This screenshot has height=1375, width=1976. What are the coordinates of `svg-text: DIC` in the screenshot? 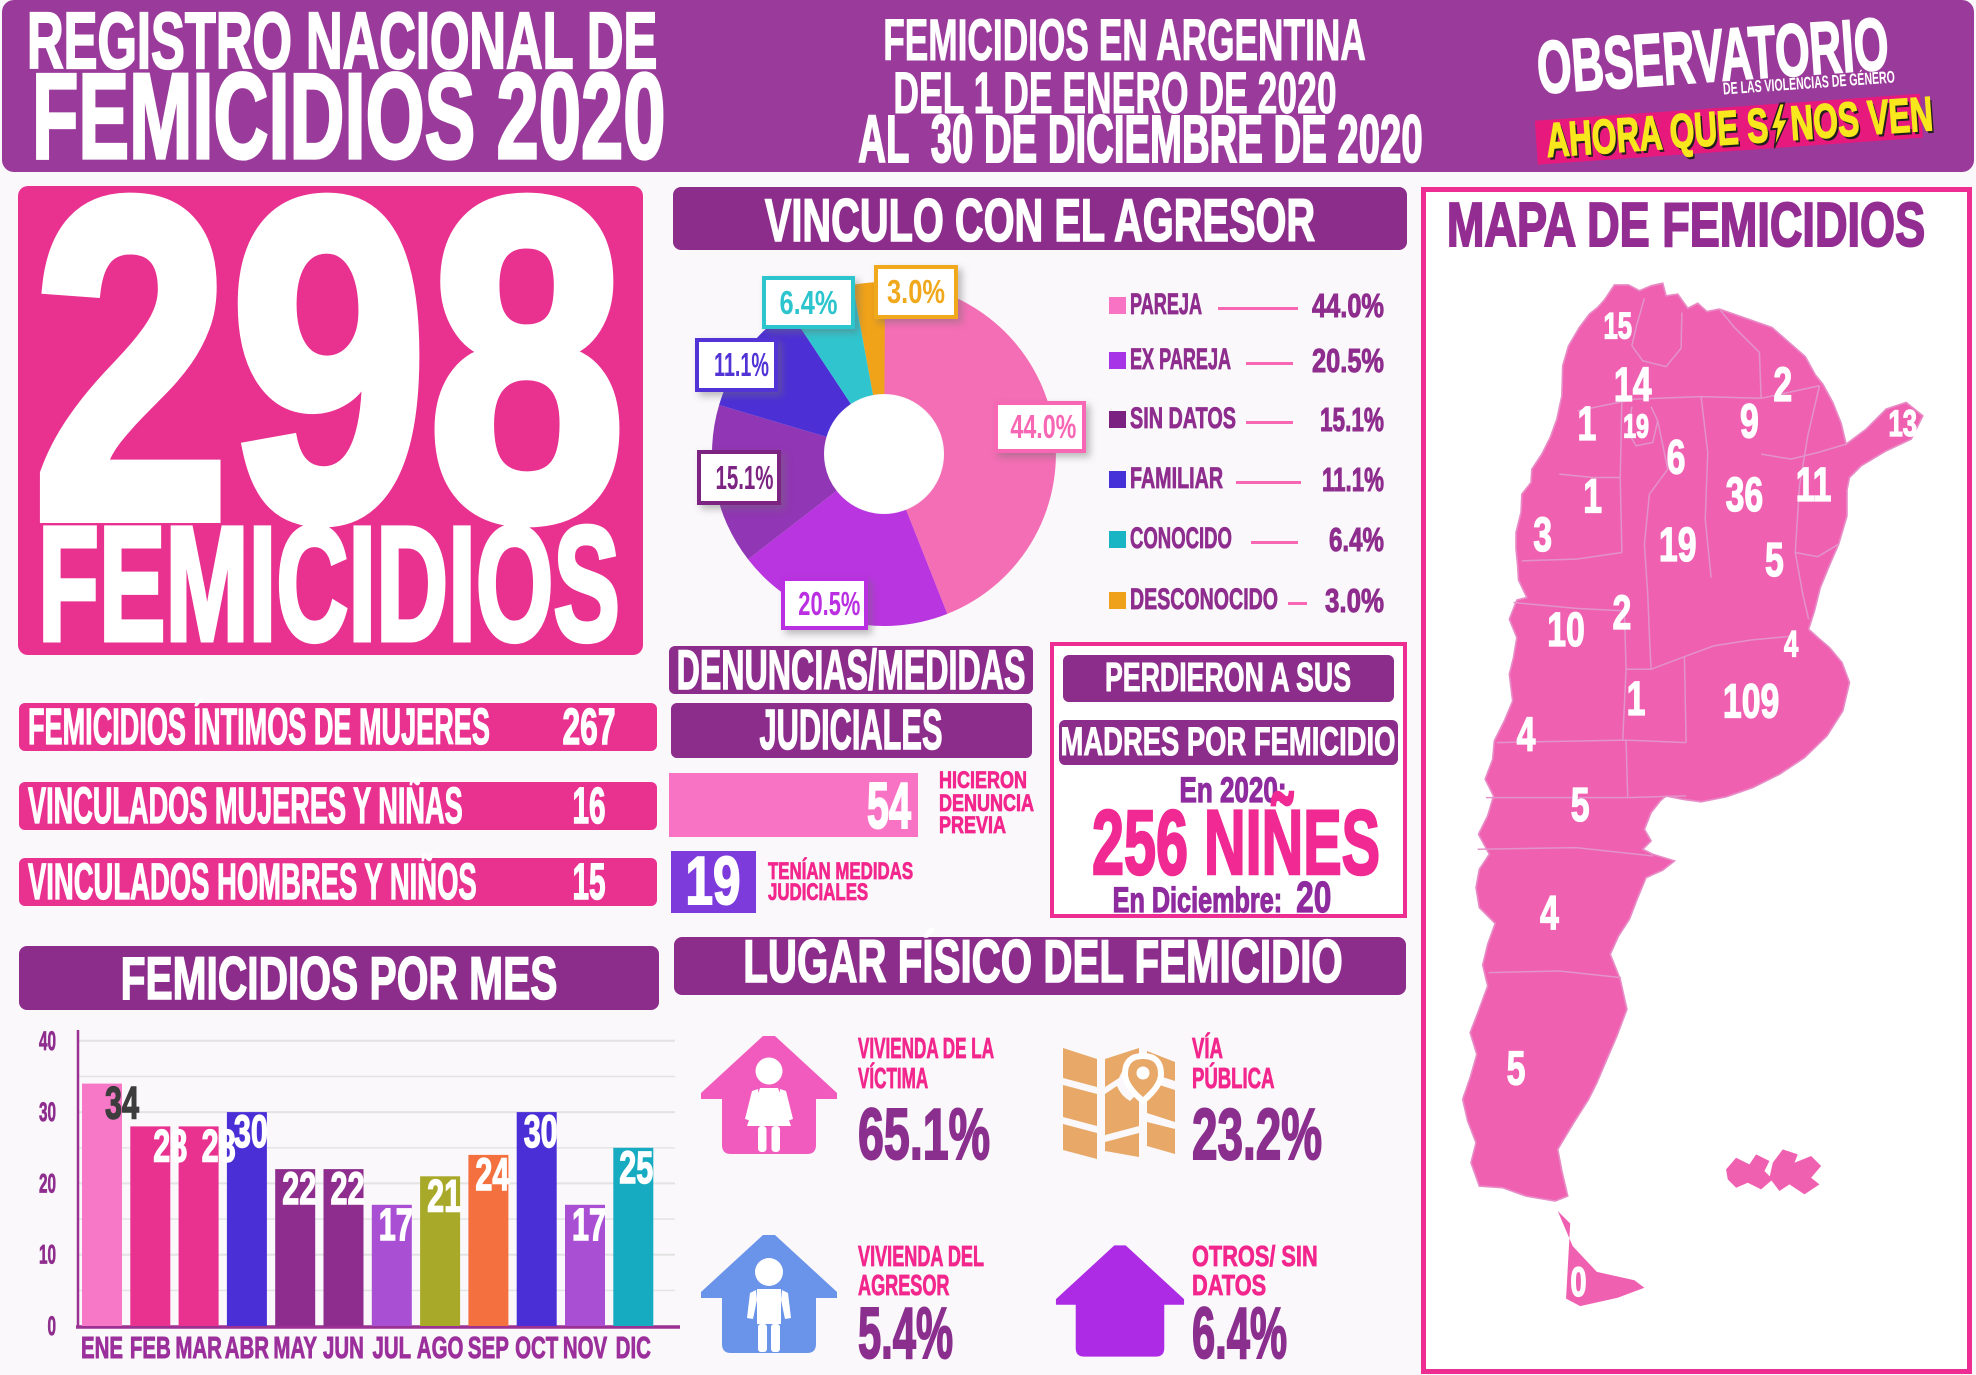 It's located at (633, 1347).